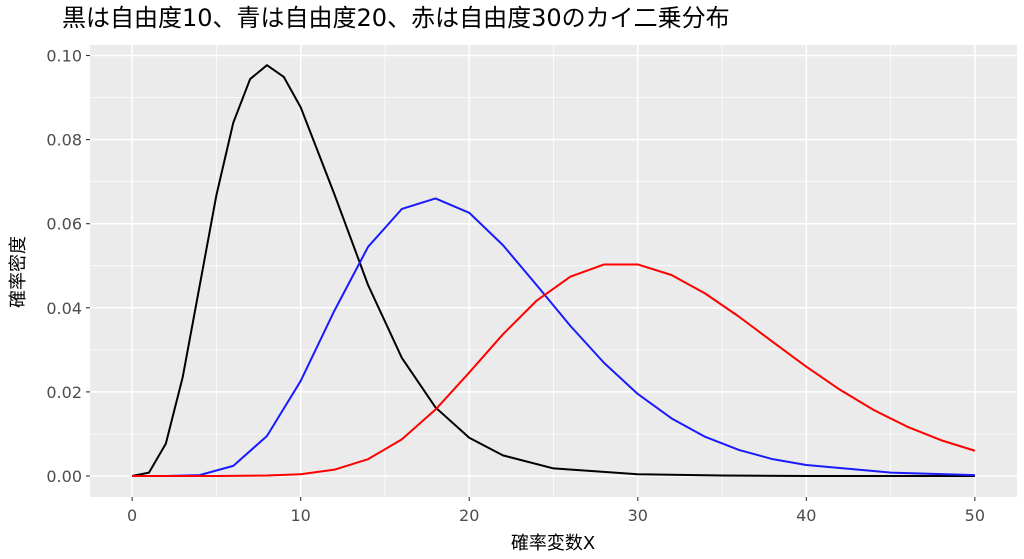 This screenshot has width=1024, height=559. Describe the element at coordinates (975, 515) in the screenshot. I see `x-tick-label: 50` at that location.